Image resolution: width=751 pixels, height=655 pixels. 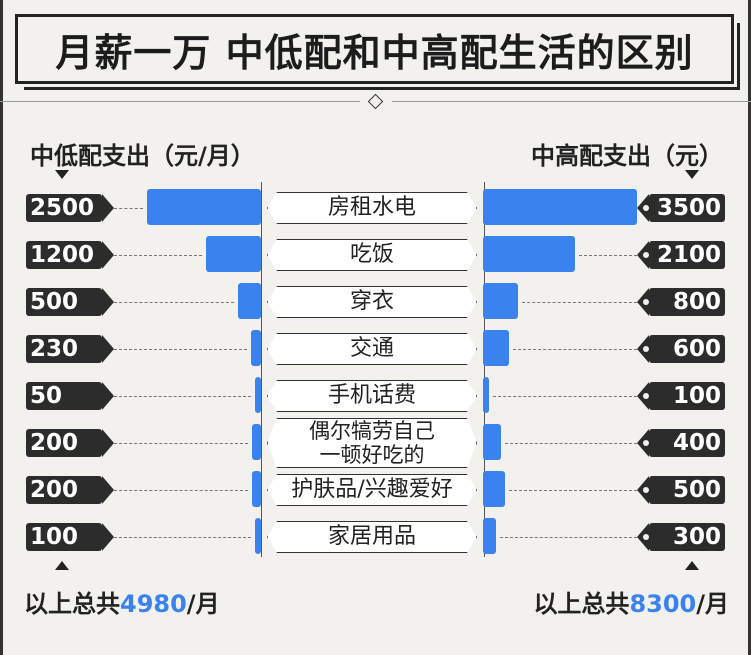 I want to click on category-label: 吃饭, so click(x=372, y=255).